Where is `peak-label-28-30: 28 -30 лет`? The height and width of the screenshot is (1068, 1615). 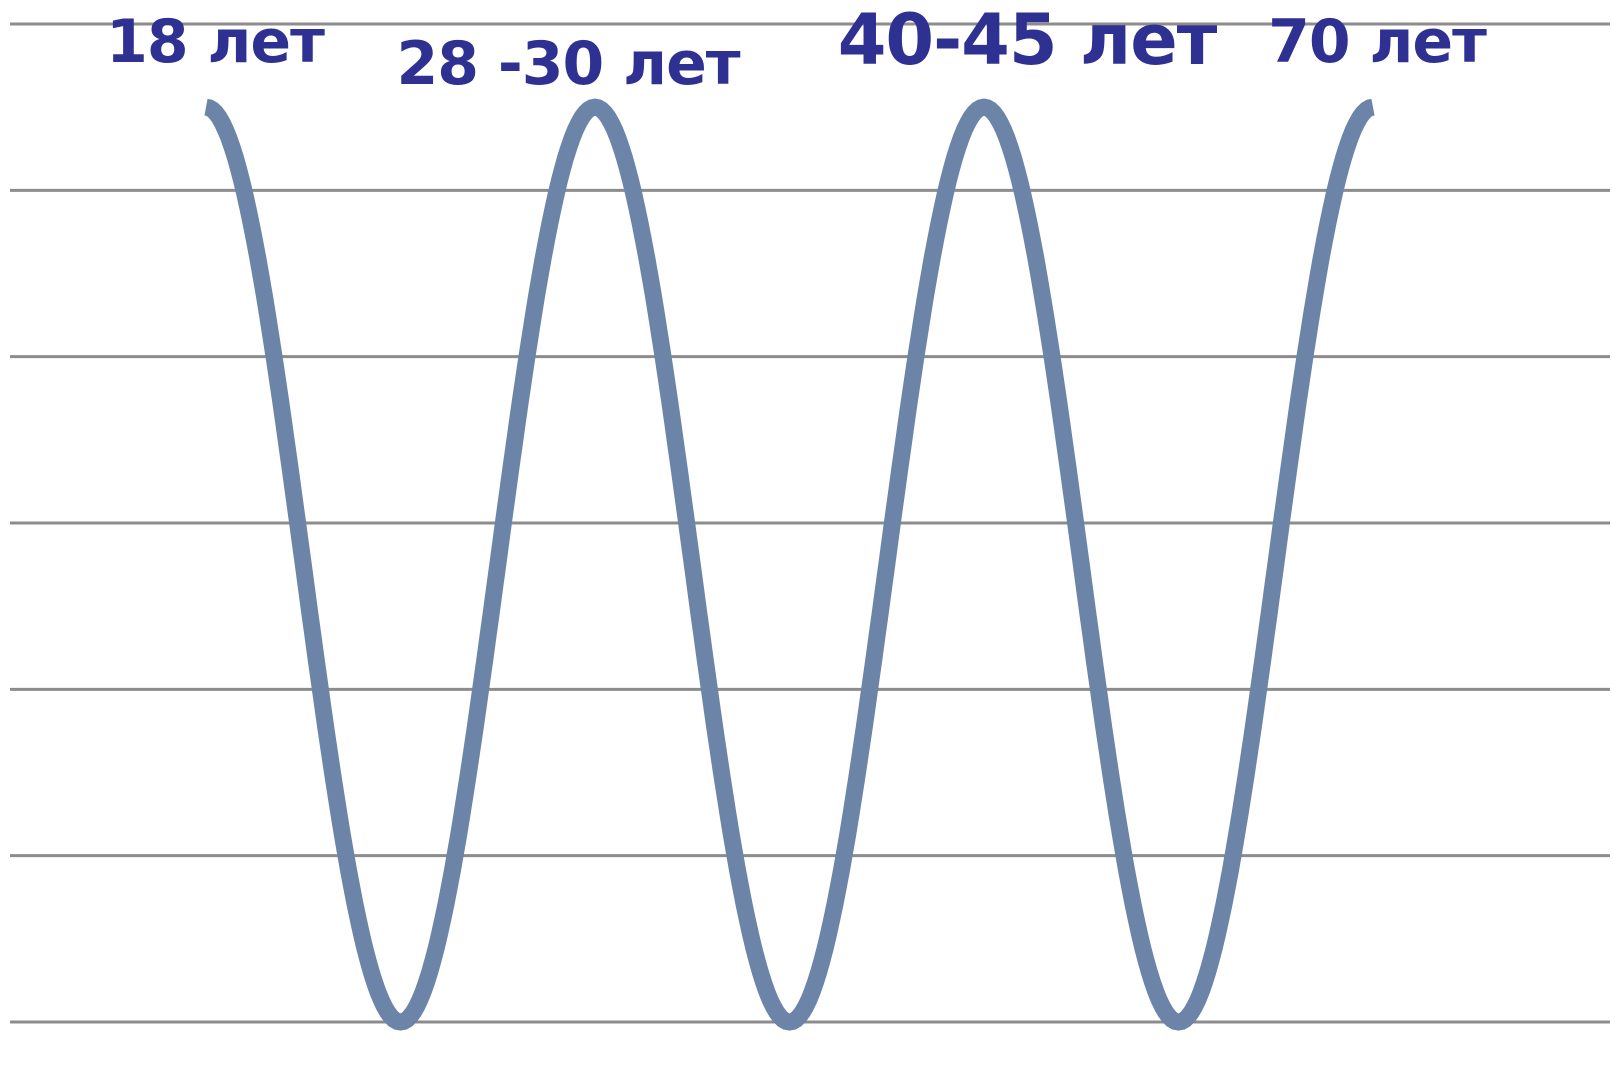
peak-label-28-30: 28 -30 лет is located at coordinates (568, 64).